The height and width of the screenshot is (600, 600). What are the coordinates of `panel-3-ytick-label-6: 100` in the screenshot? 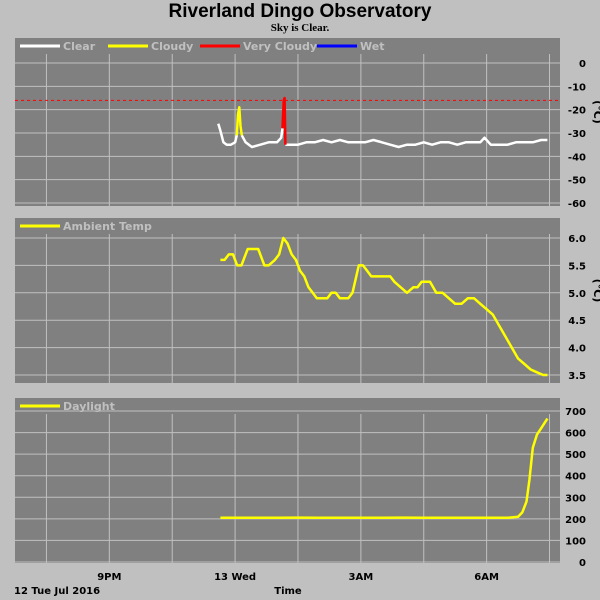 It's located at (575, 541).